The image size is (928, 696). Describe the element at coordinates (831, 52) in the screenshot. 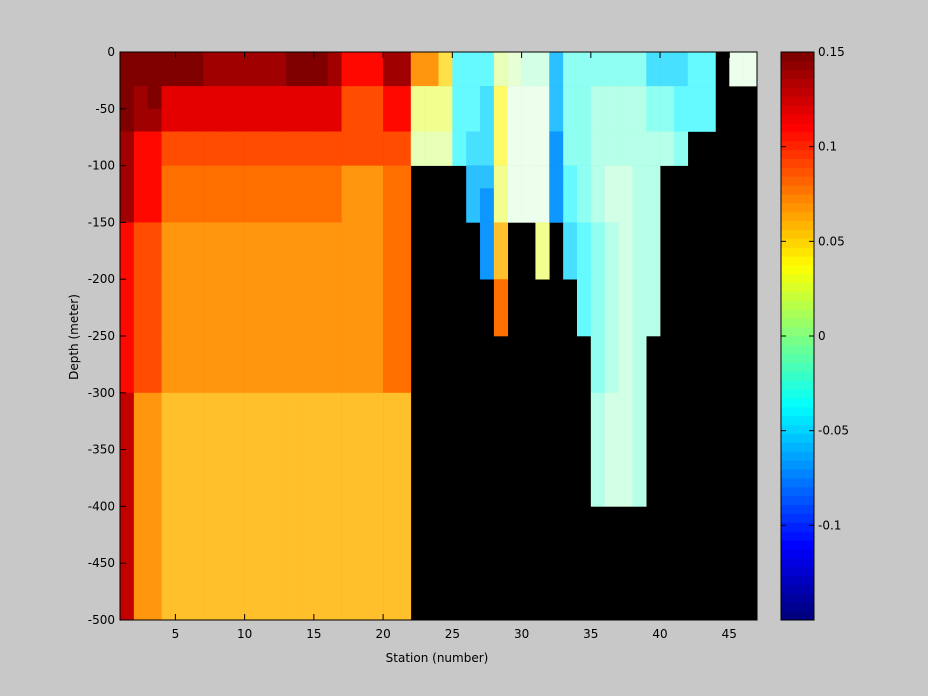

I see `colorbar-tick-label: 0.15` at that location.